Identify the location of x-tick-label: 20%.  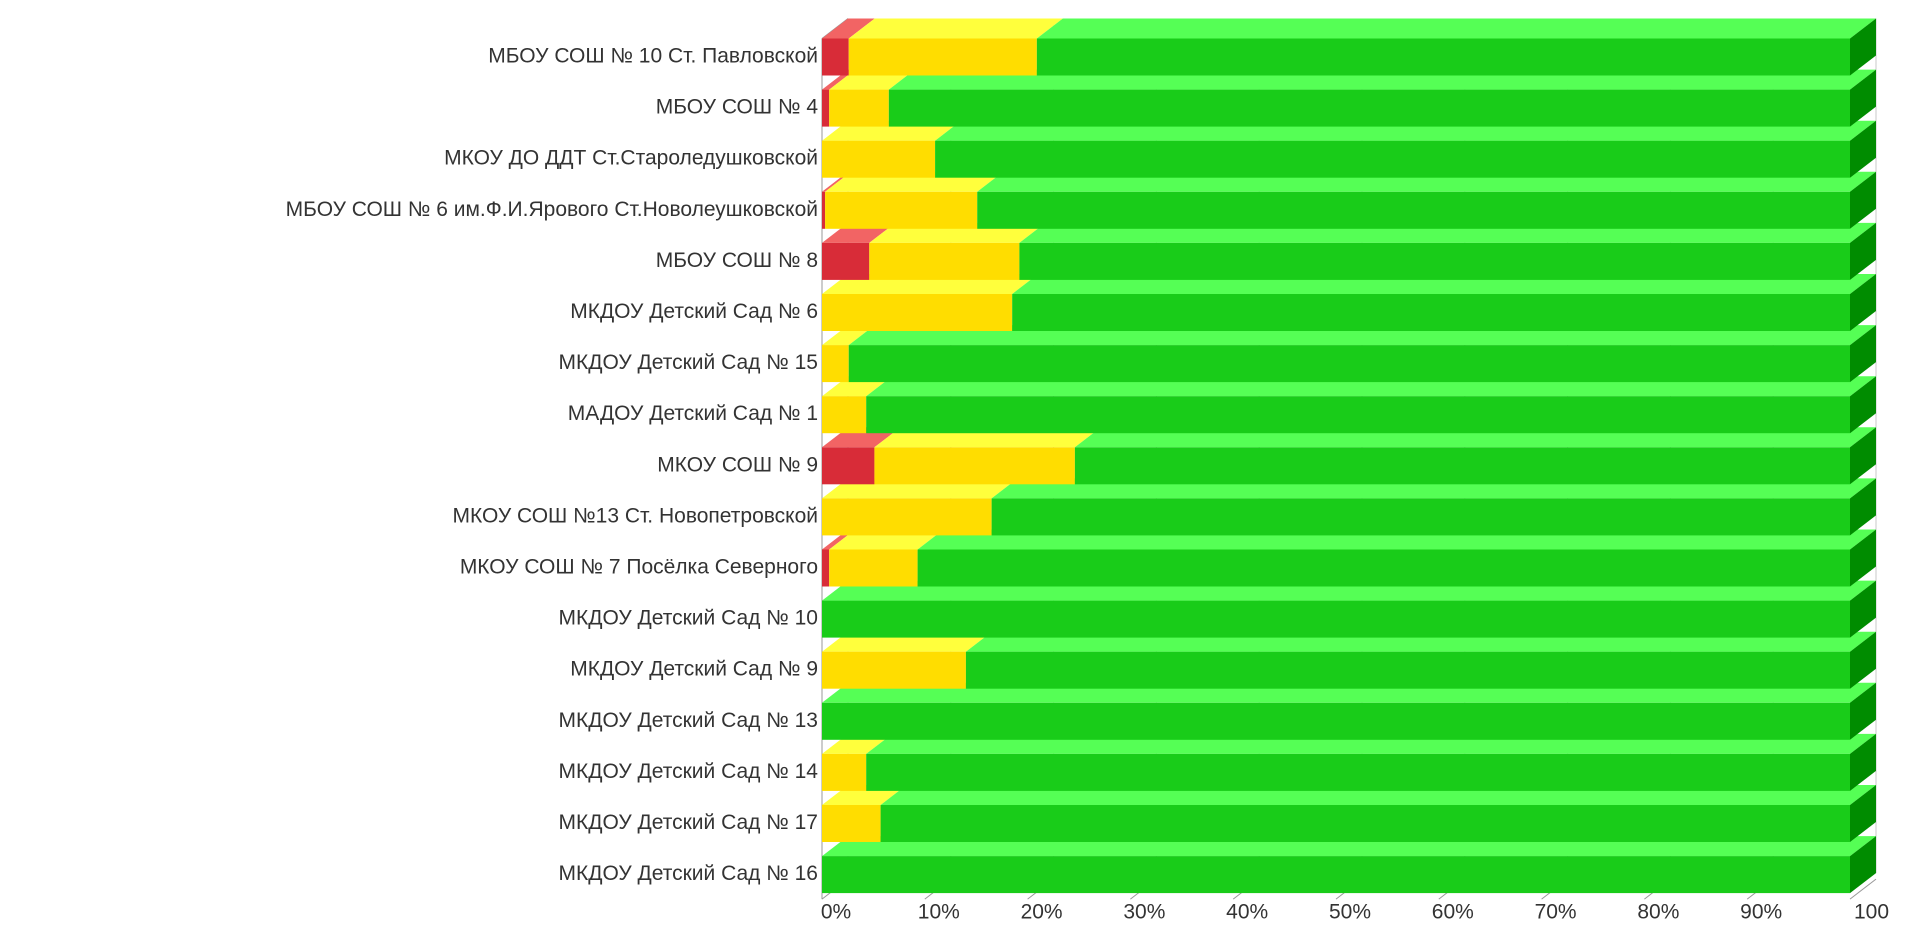
(1042, 912).